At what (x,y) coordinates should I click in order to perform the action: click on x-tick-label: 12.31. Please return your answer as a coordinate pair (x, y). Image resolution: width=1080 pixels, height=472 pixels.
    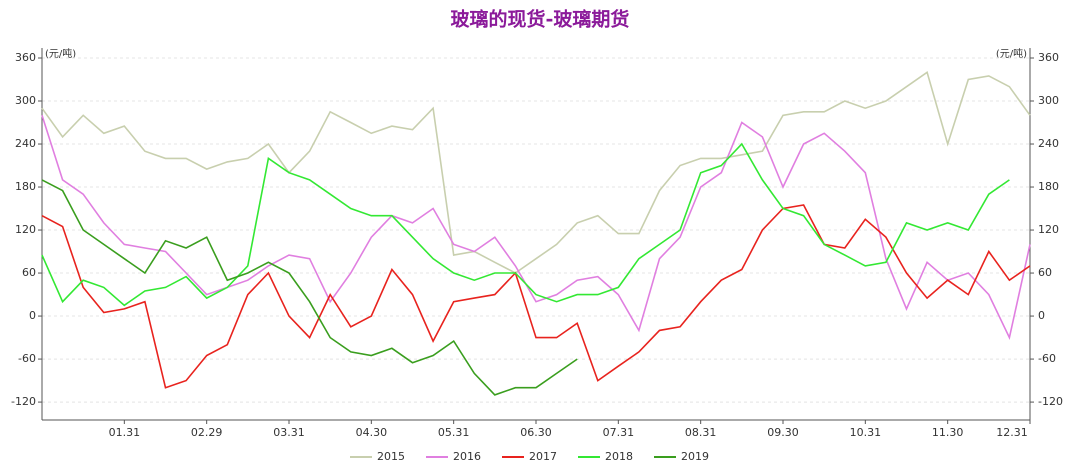
    Looking at the image, I should click on (1012, 432).